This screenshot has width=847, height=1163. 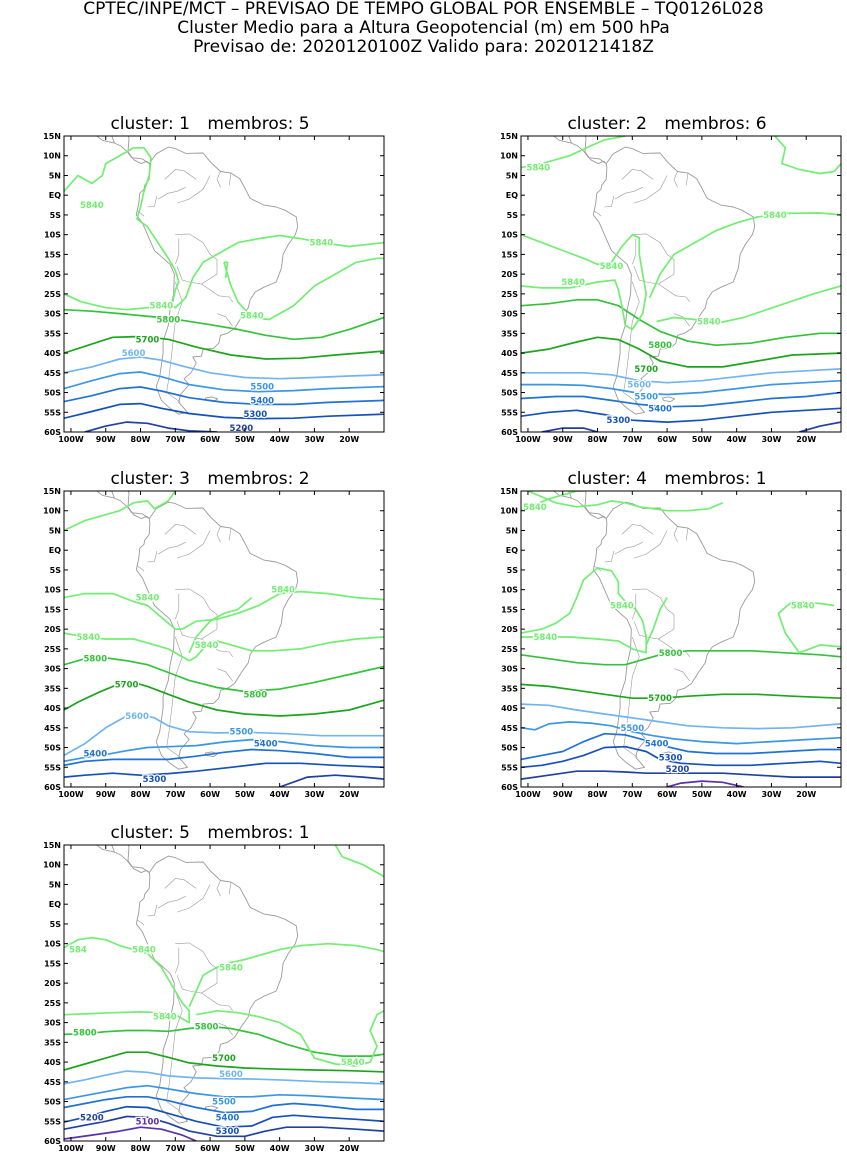 What do you see at coordinates (509, 235) in the screenshot?
I see `lat-label: 10S` at bounding box center [509, 235].